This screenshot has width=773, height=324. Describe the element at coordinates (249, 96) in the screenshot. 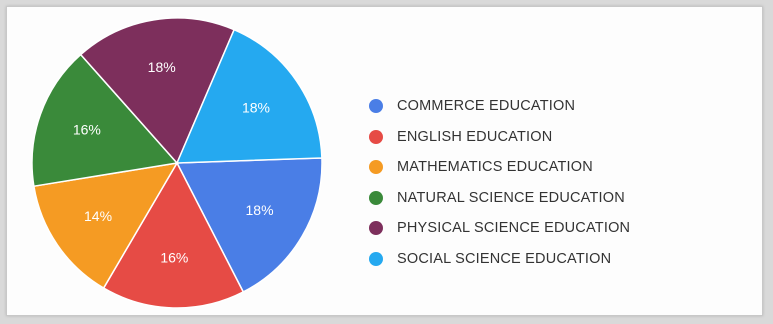

I see `pie-slice-social-science-education` at that location.